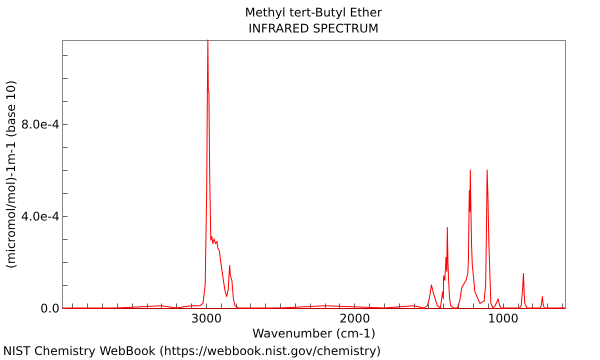 The width and height of the screenshot is (600, 360). Describe the element at coordinates (206, 319) in the screenshot. I see `x-tick-label: 3000` at that location.